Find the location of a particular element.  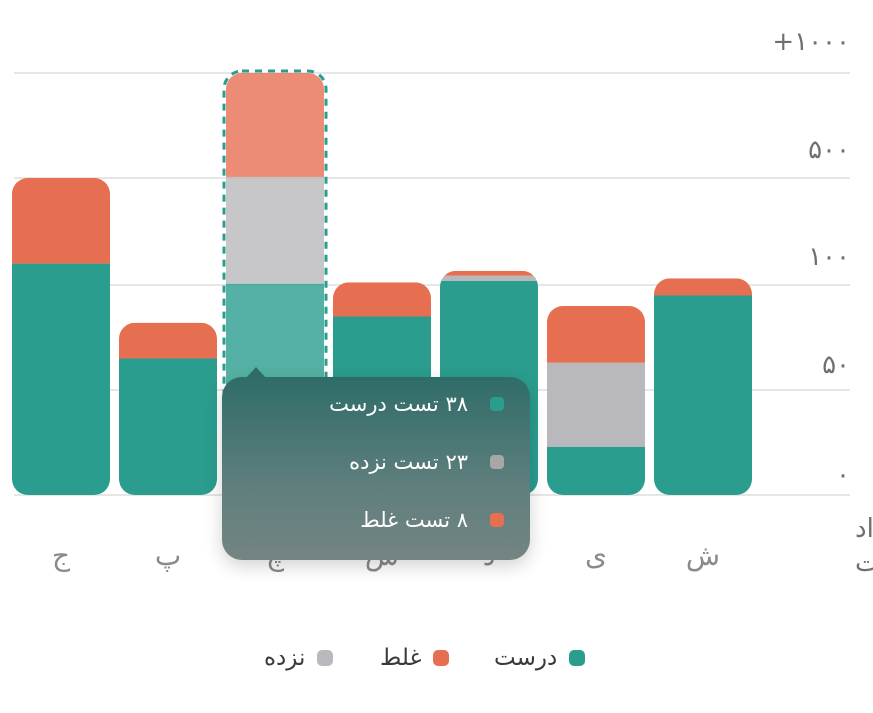

y-tick-label: +۱۰۰۰ is located at coordinates (811, 42).